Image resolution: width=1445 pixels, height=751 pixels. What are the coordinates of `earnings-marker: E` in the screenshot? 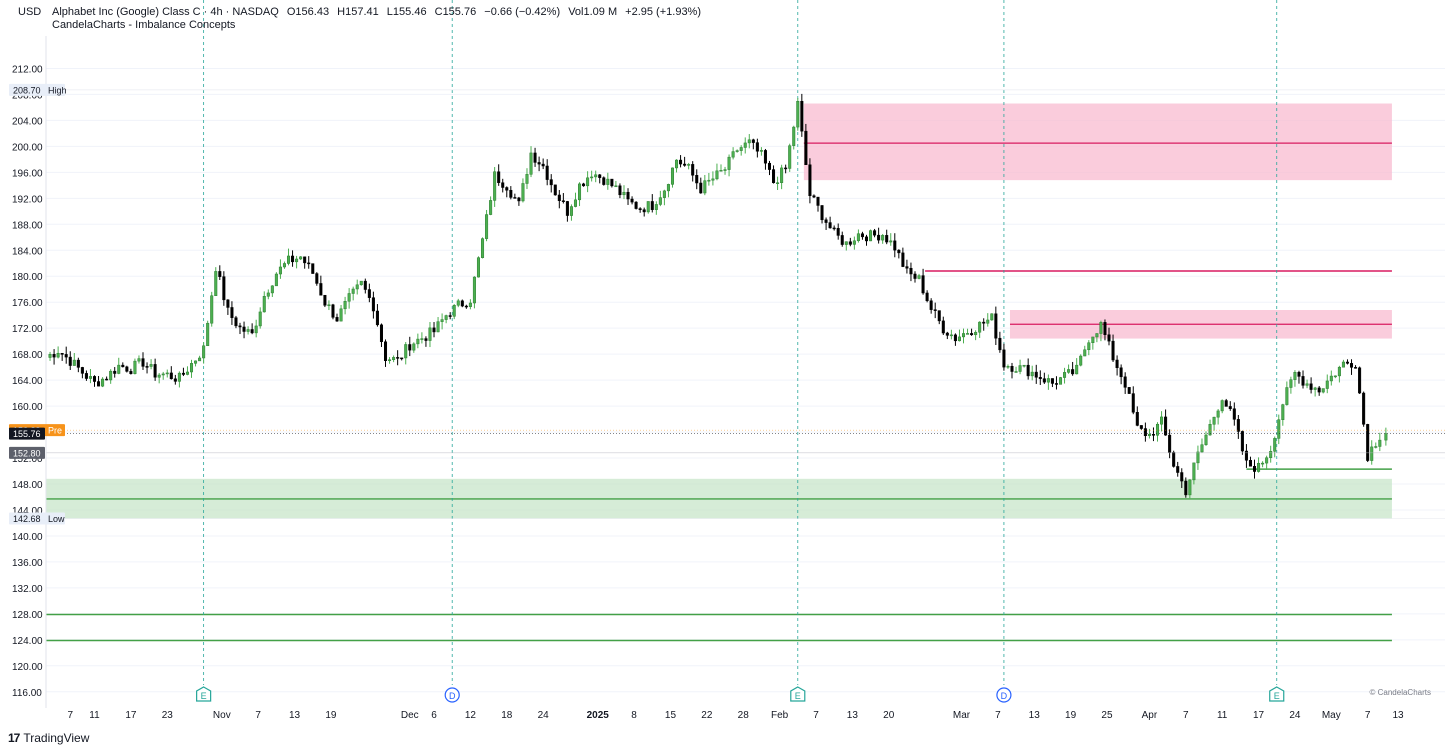 It's located at (204, 694).